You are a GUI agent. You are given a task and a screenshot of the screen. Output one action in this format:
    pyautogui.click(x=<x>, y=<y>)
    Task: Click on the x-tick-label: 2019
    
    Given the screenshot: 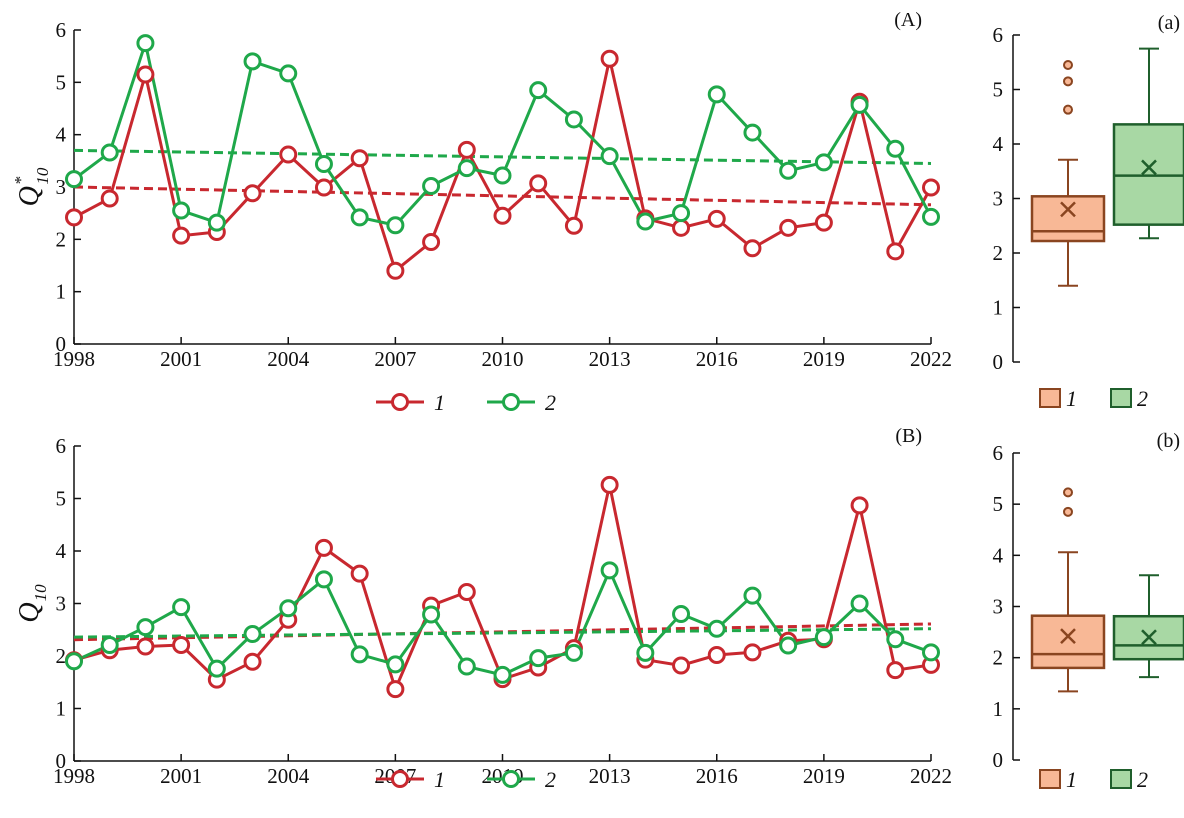 What is the action you would take?
    pyautogui.click(x=824, y=359)
    